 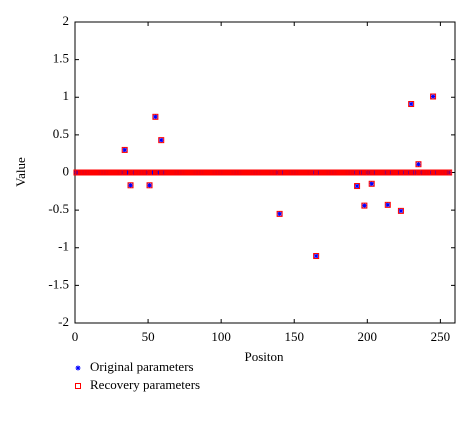 What do you see at coordinates (145, 384) in the screenshot?
I see `legend-label: Recovery parameters` at bounding box center [145, 384].